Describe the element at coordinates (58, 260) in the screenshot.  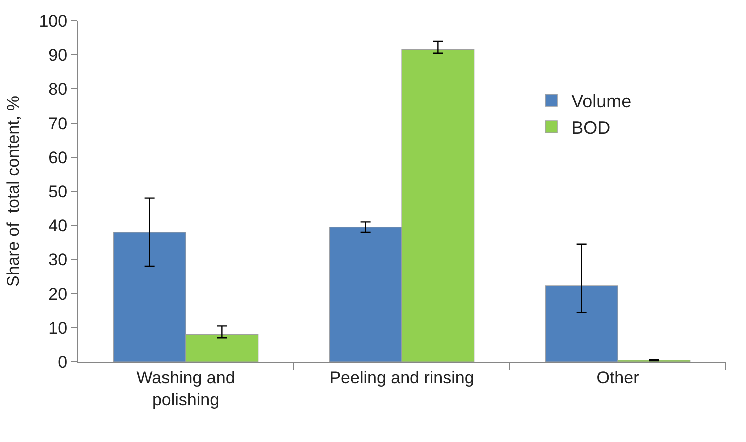
I see `y-tick-label: 30` at that location.